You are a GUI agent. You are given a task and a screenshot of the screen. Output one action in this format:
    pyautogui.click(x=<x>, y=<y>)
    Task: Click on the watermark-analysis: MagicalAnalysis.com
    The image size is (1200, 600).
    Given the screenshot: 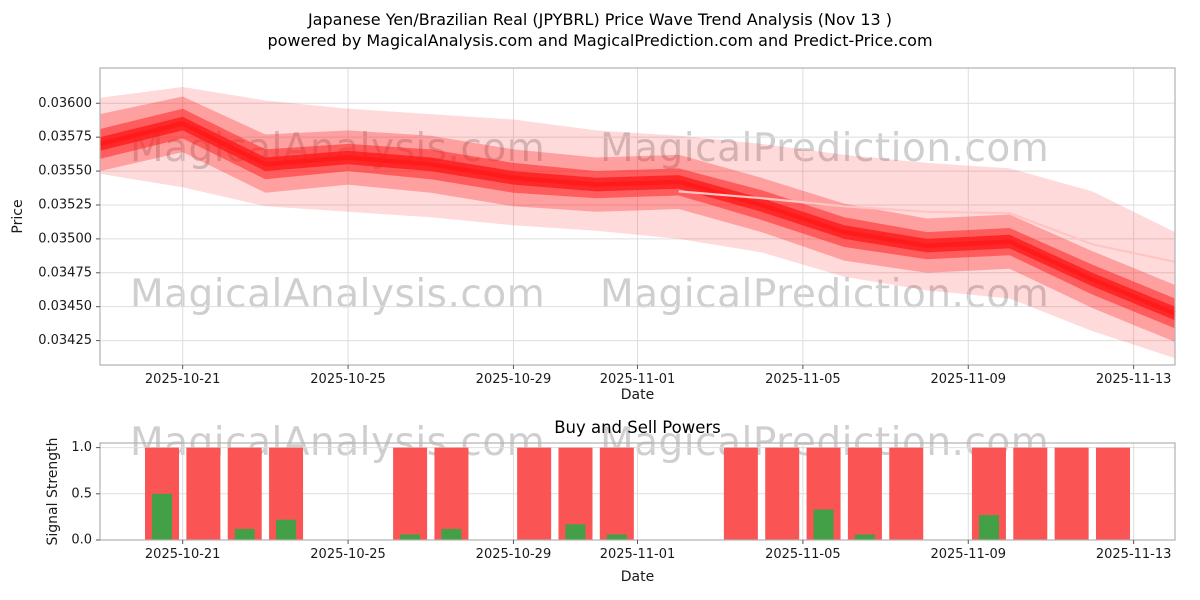 What is the action you would take?
    pyautogui.click(x=338, y=294)
    